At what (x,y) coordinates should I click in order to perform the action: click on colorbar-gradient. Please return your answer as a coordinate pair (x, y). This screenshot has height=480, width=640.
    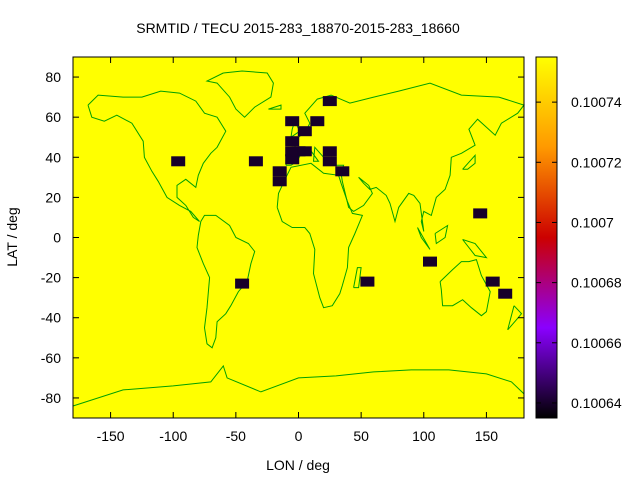
    Looking at the image, I should click on (546, 237).